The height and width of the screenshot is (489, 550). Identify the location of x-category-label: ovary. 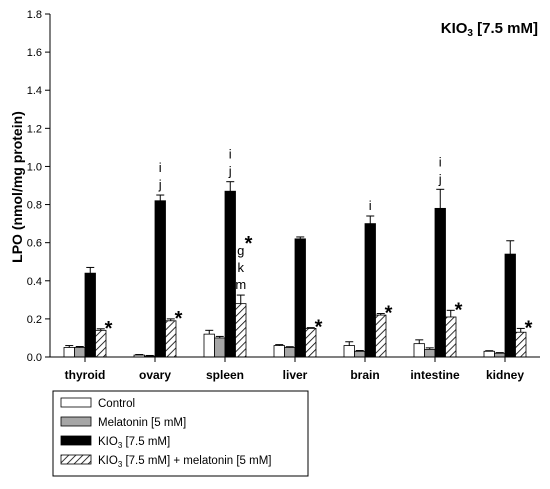
(155, 375).